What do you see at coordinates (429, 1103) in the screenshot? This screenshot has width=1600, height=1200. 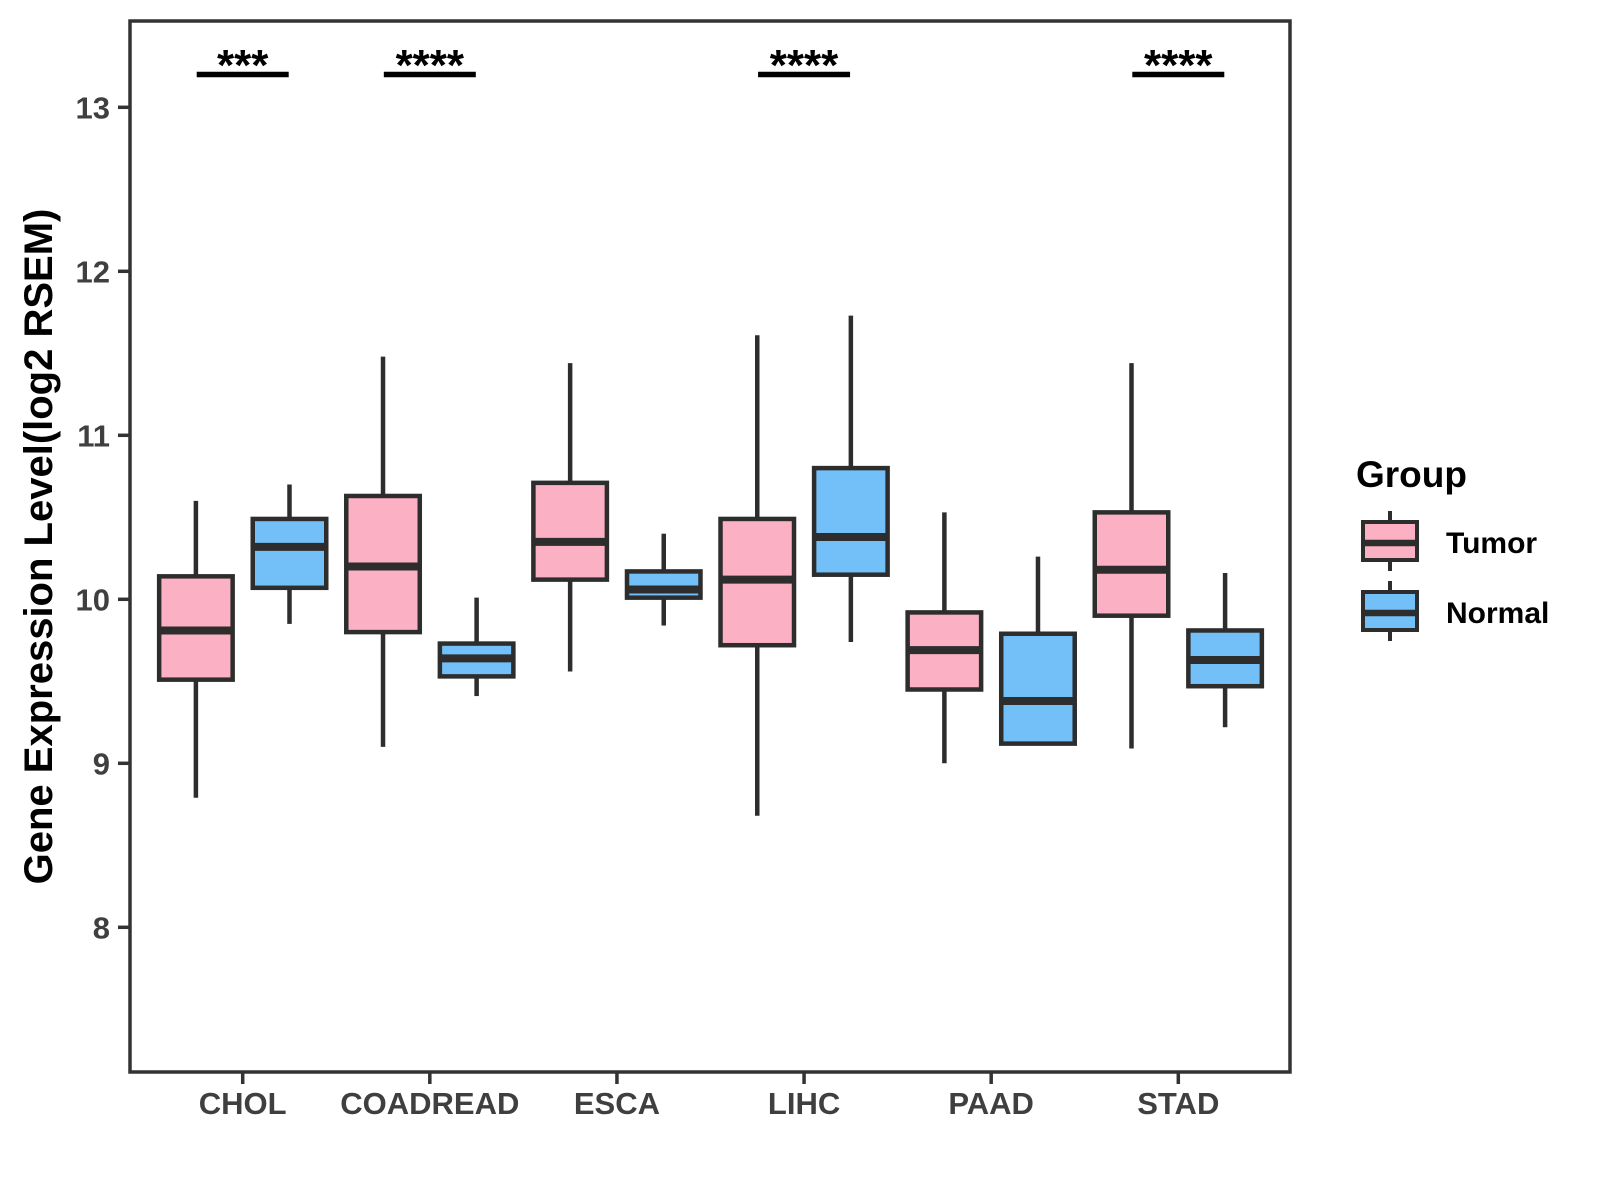 I see `x-axis-label-coadread: COADREAD` at bounding box center [429, 1103].